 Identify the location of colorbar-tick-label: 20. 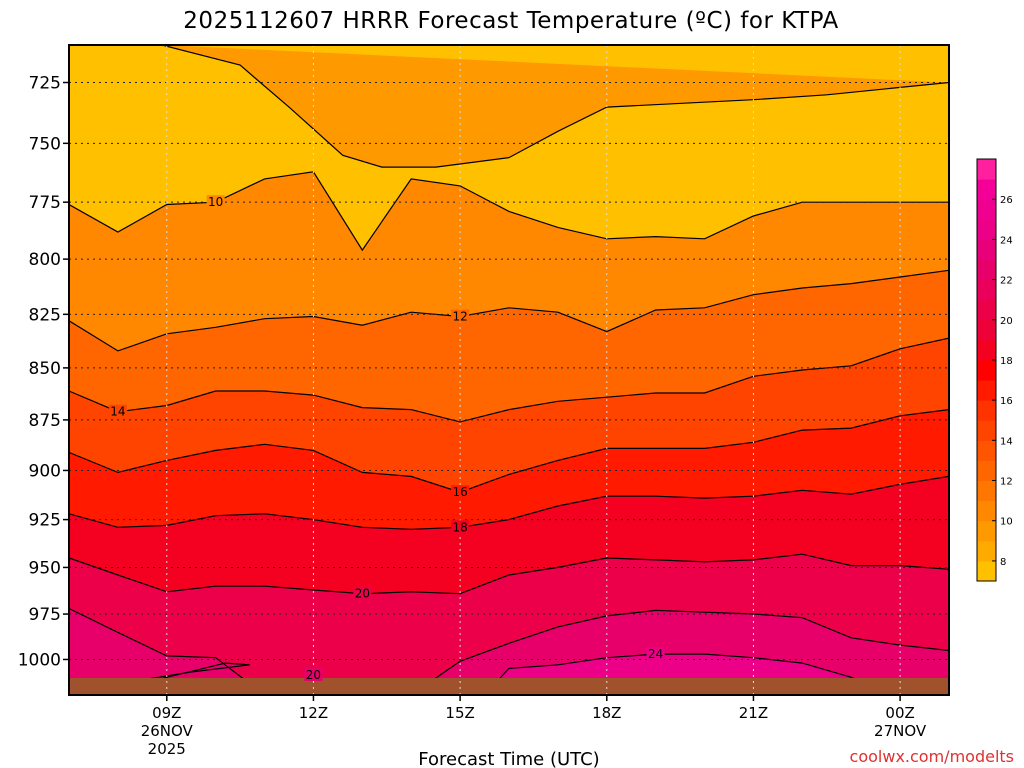
(1006, 321).